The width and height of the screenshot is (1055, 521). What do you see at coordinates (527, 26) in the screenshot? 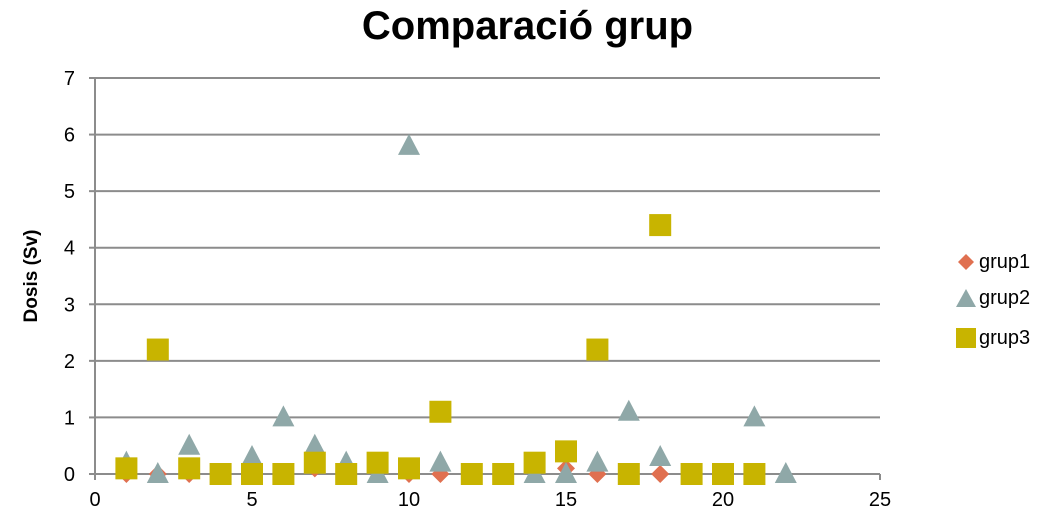
I see `chart-title: Comparació grup` at bounding box center [527, 26].